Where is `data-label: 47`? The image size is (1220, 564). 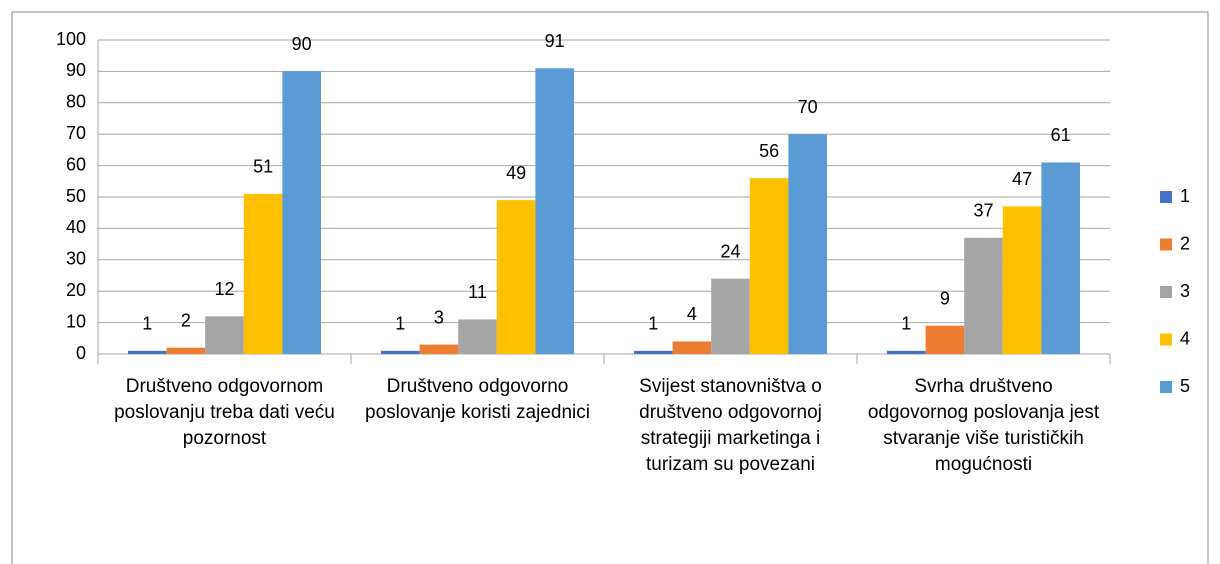
data-label: 47 is located at coordinates (1022, 179).